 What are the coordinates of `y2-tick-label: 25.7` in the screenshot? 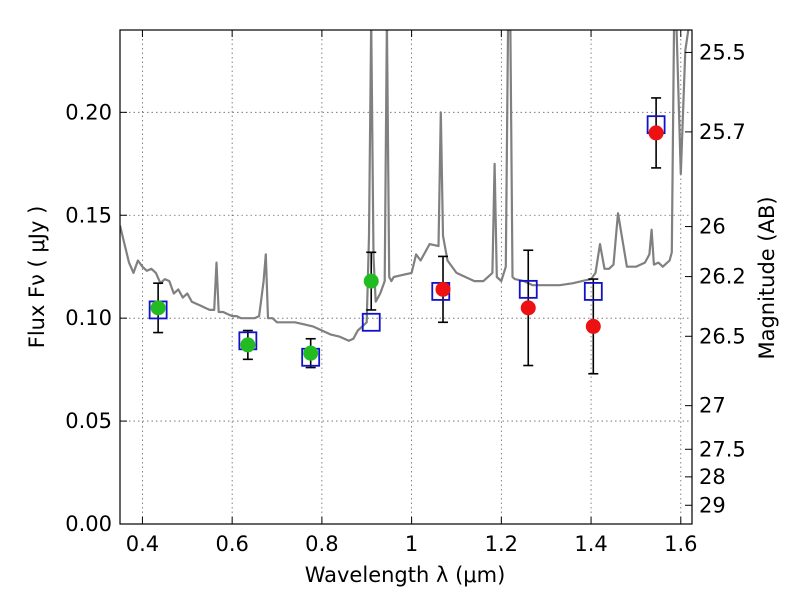 It's located at (722, 132).